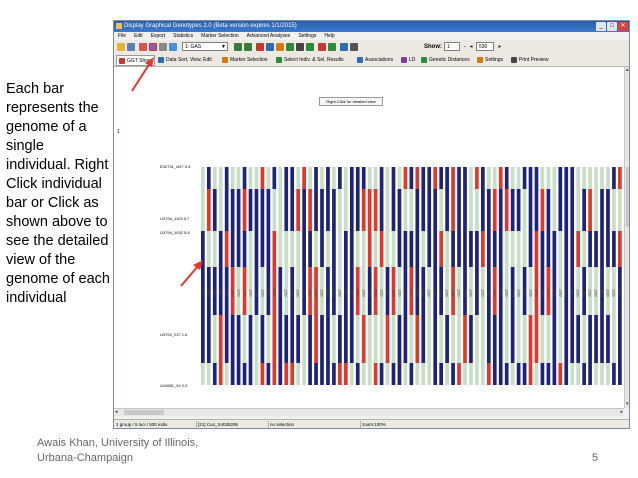 The image size is (638, 478). I want to click on scroll-up-icon: ▴, so click(627, 70).